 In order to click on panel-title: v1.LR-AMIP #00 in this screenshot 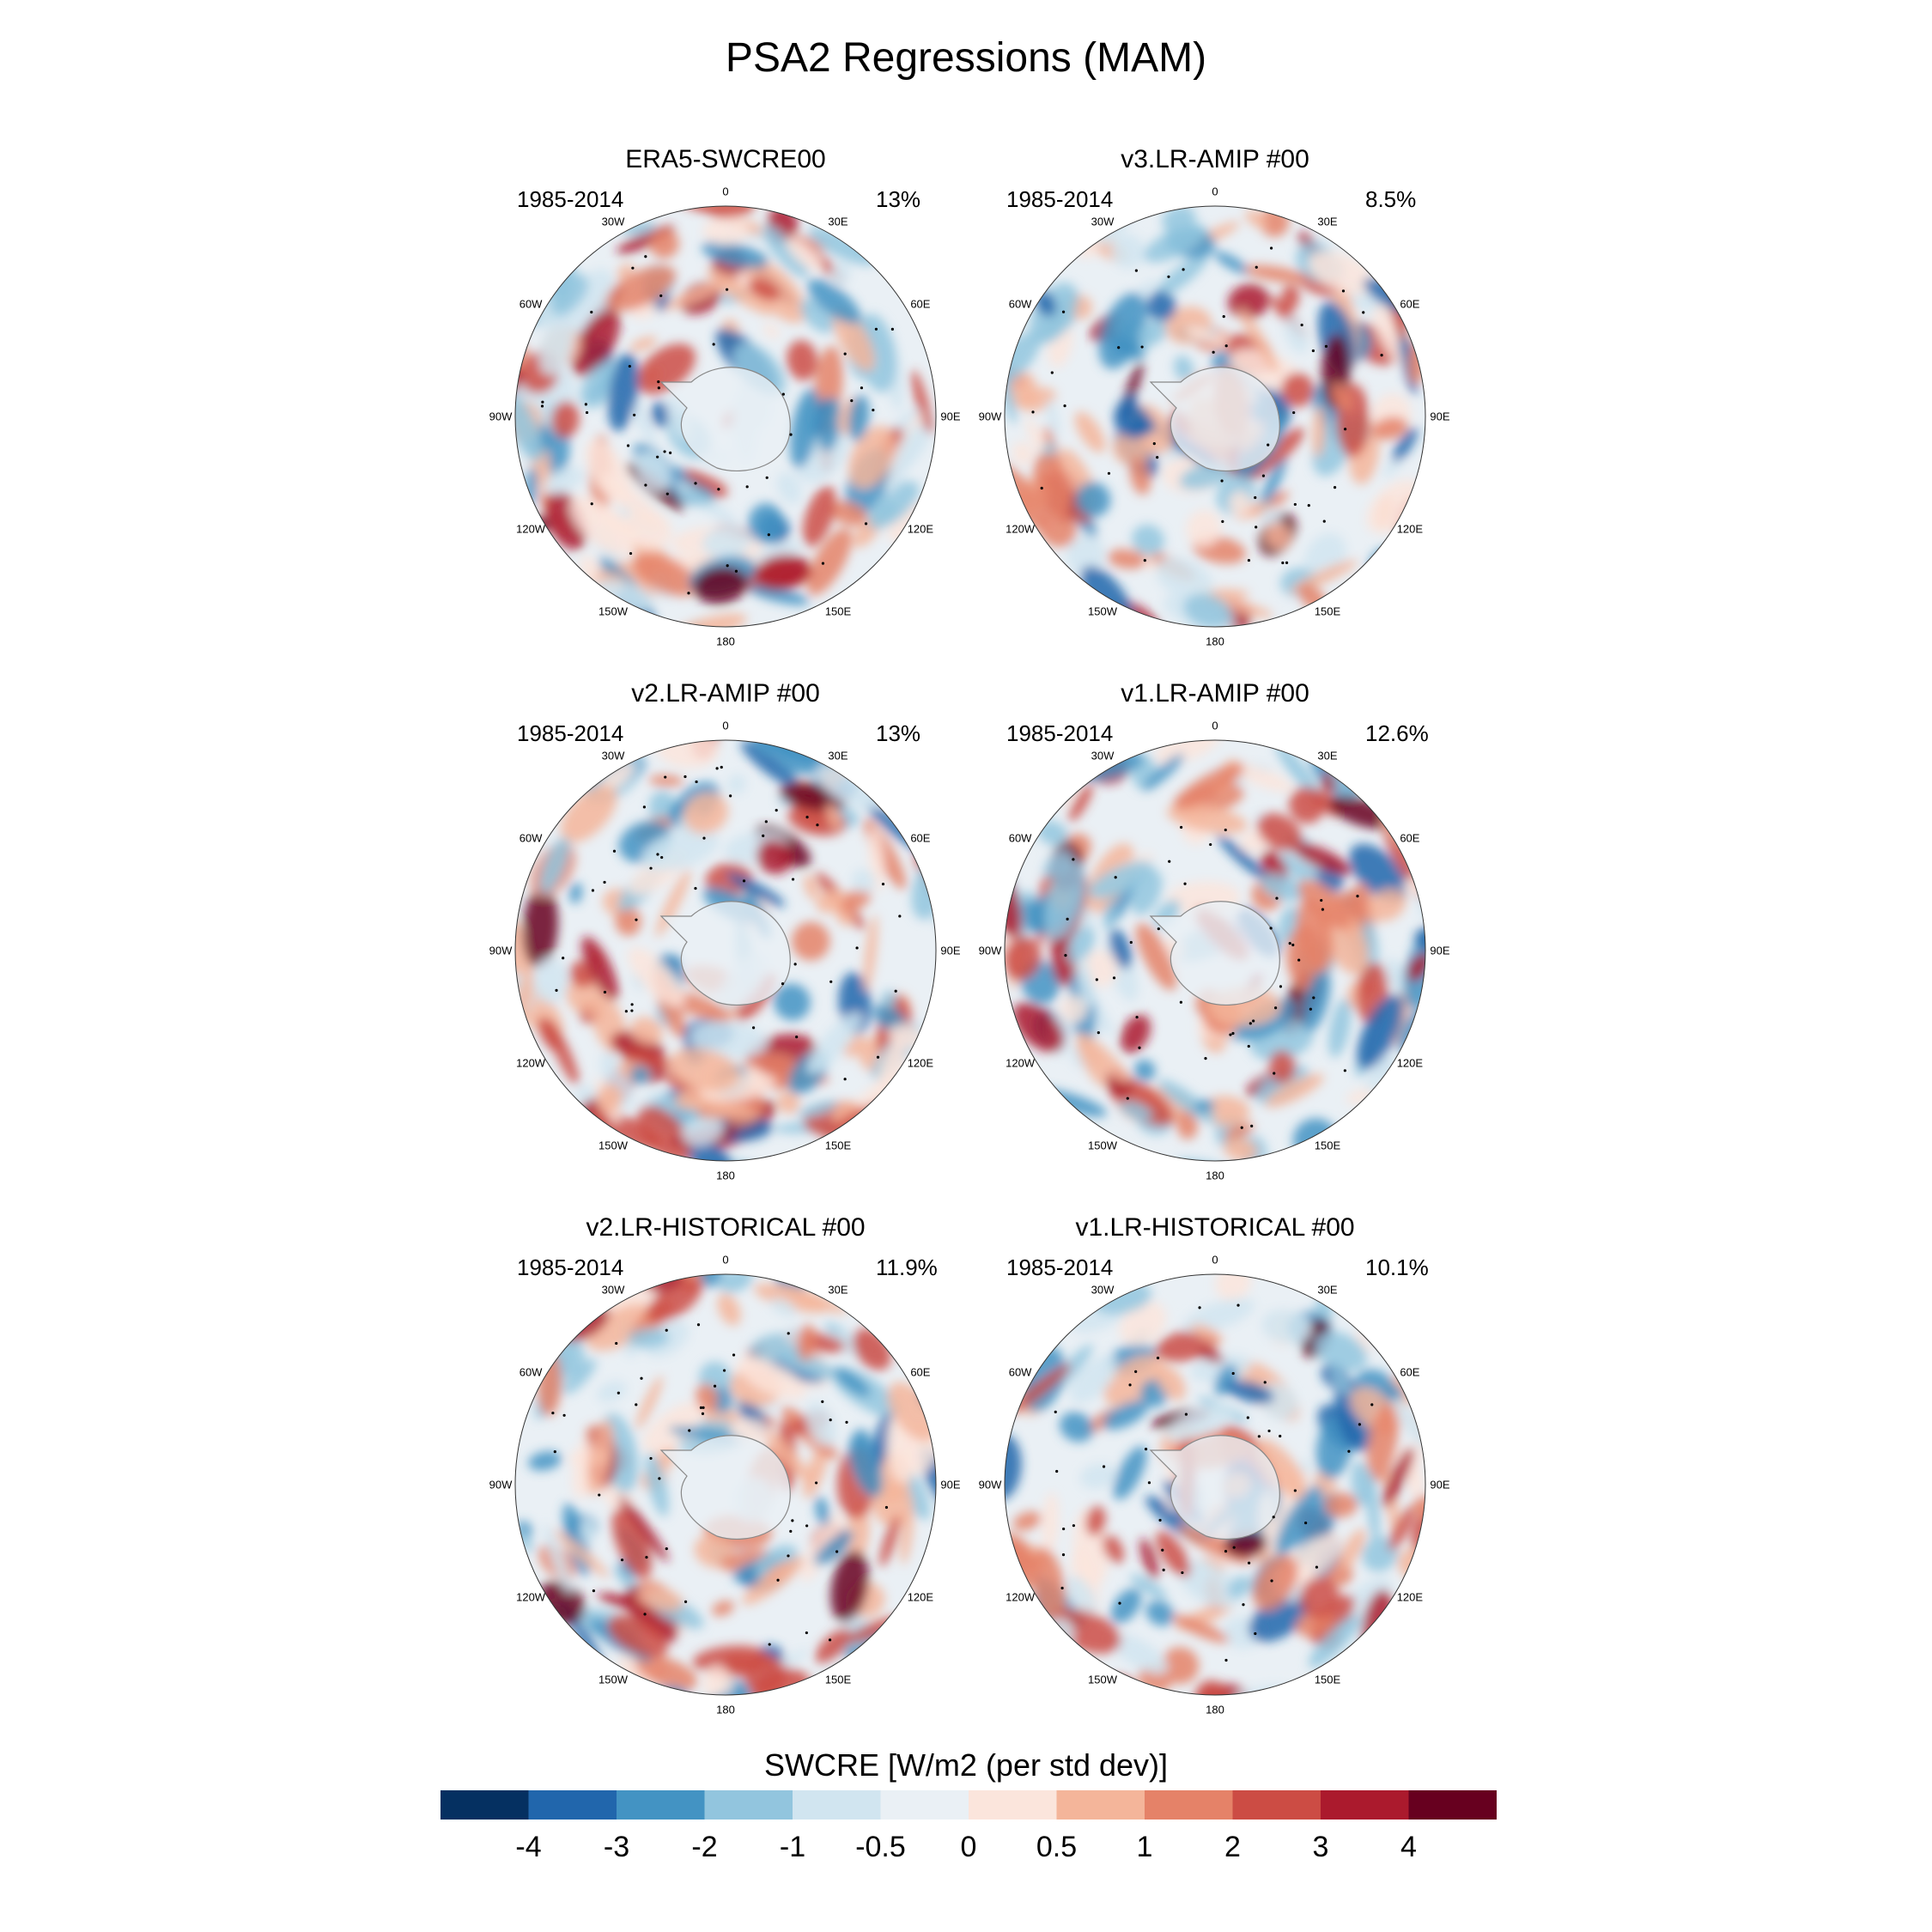, I will do `click(1215, 693)`.